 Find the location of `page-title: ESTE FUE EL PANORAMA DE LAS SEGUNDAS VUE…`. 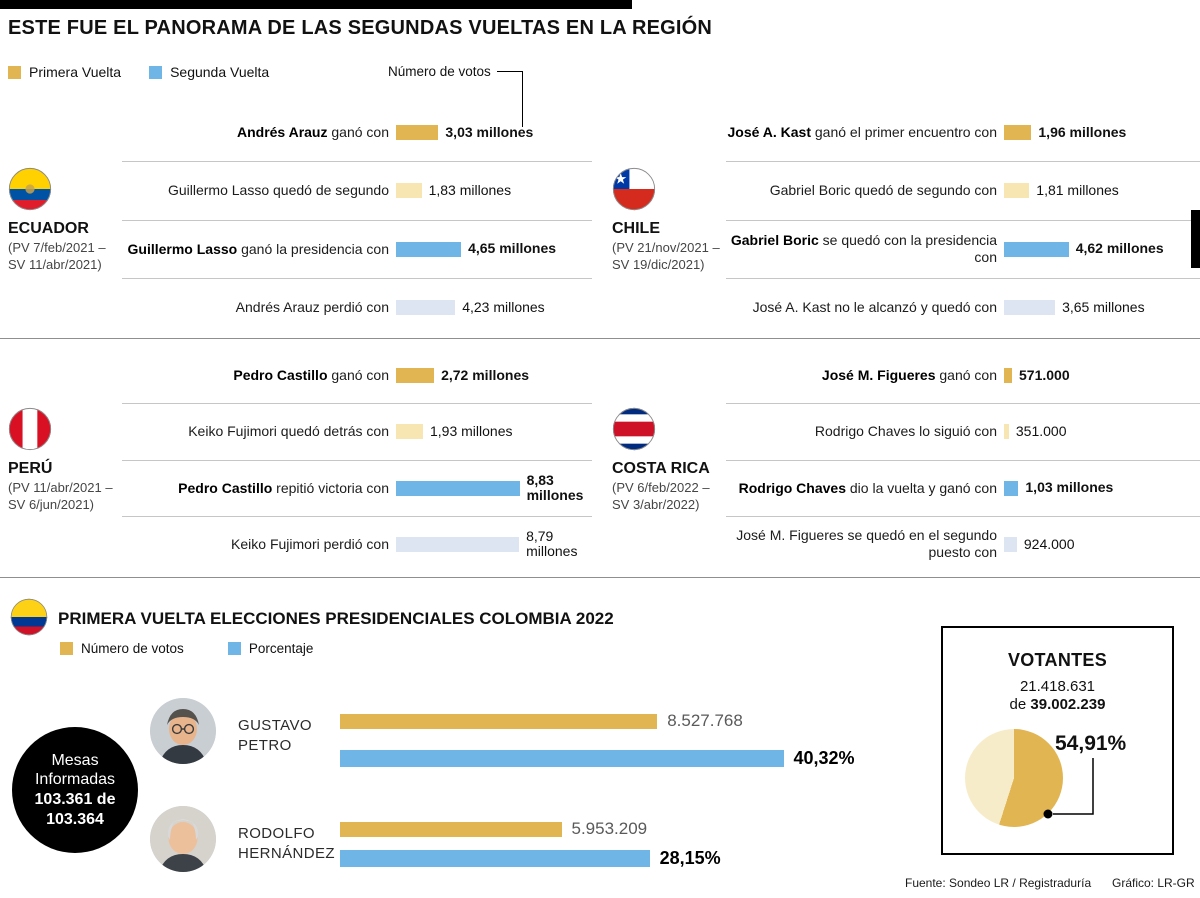

page-title: ESTE FUE EL PANORAMA DE LAS SEGUNDAS VUE… is located at coordinates (360, 28).